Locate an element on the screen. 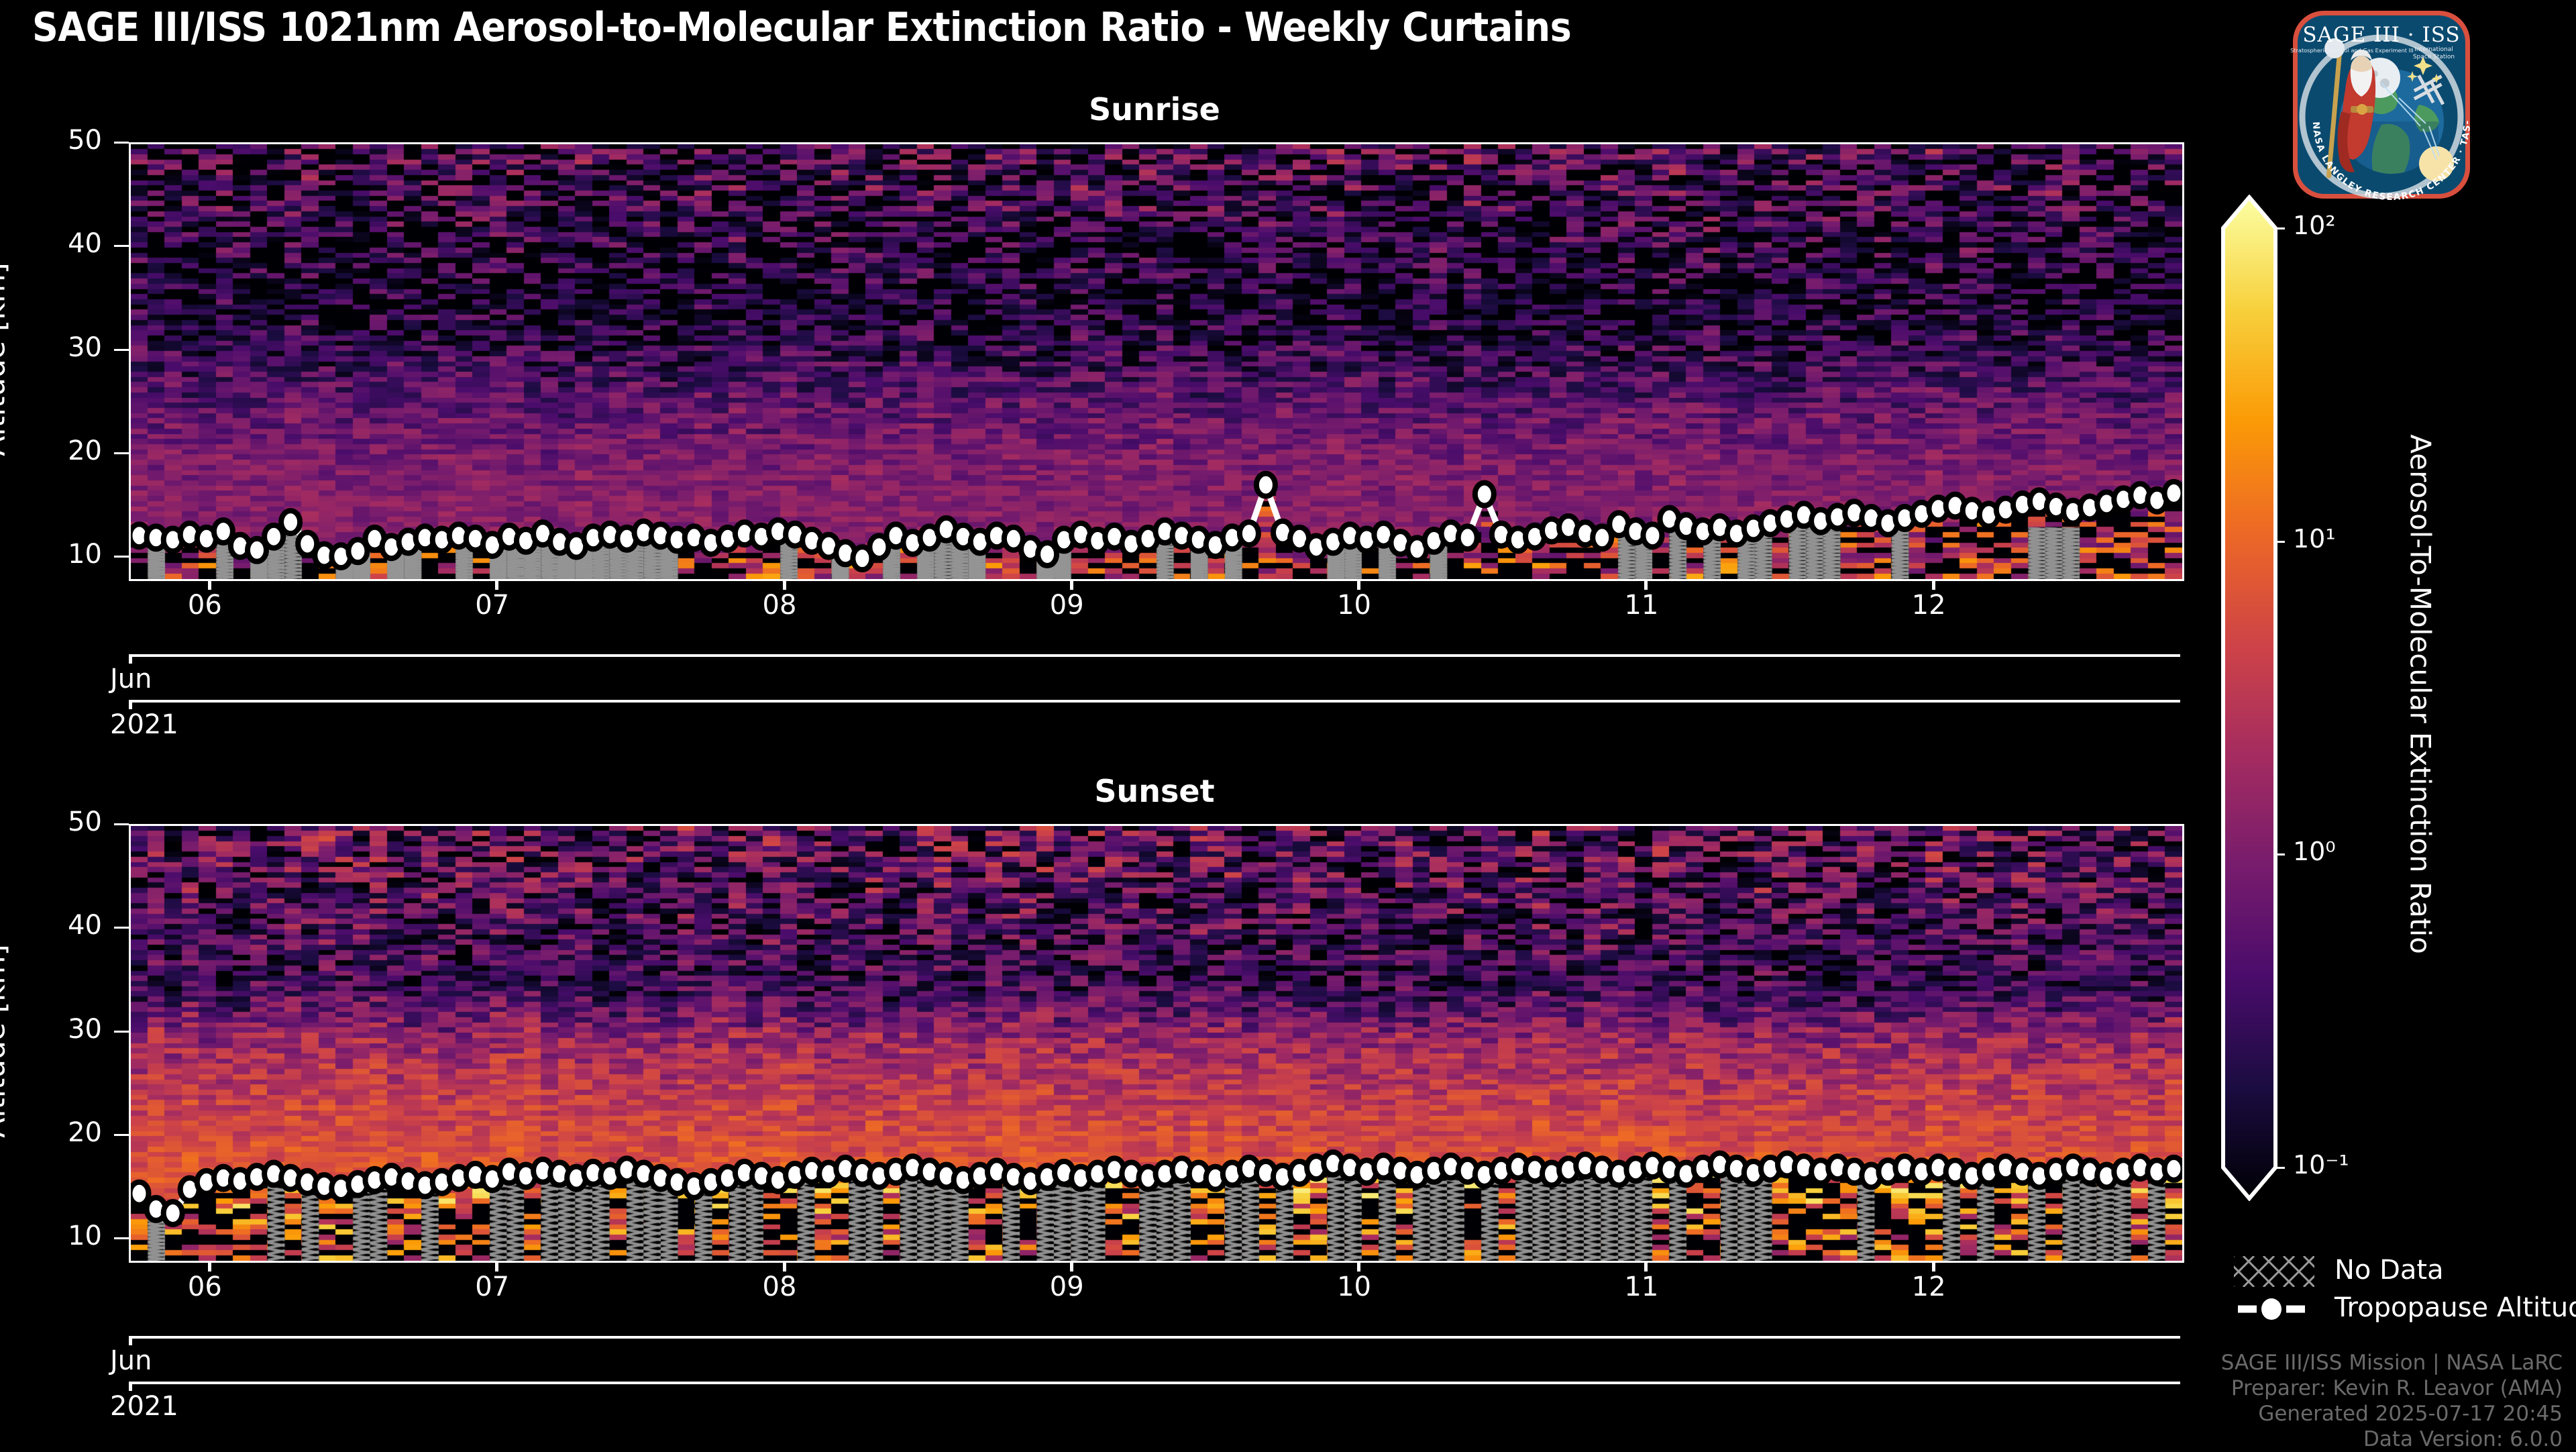 Image resolution: width=2576 pixels, height=1452 pixels. footer-line: SAGE III/ISS Mission | NASA LaRC is located at coordinates (2391, 1363).